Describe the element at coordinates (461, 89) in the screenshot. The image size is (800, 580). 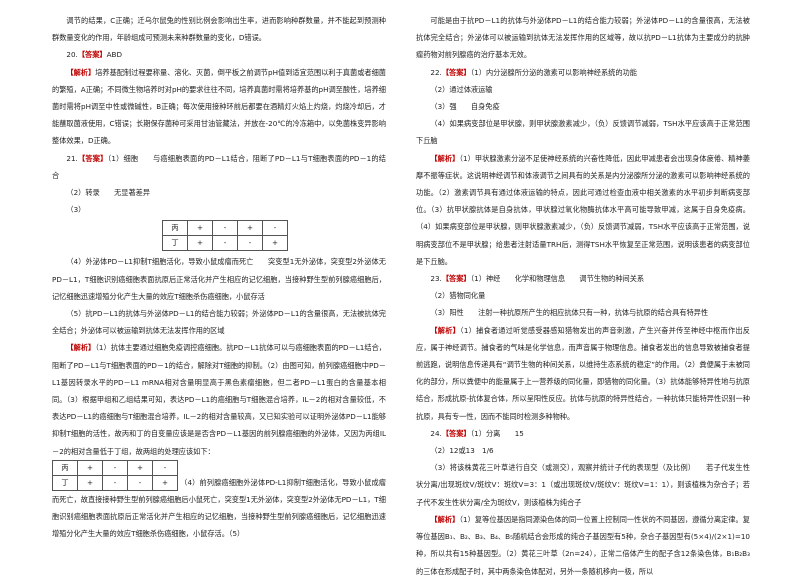
I see `paragraph-text: （2）通过体液运输` at that location.